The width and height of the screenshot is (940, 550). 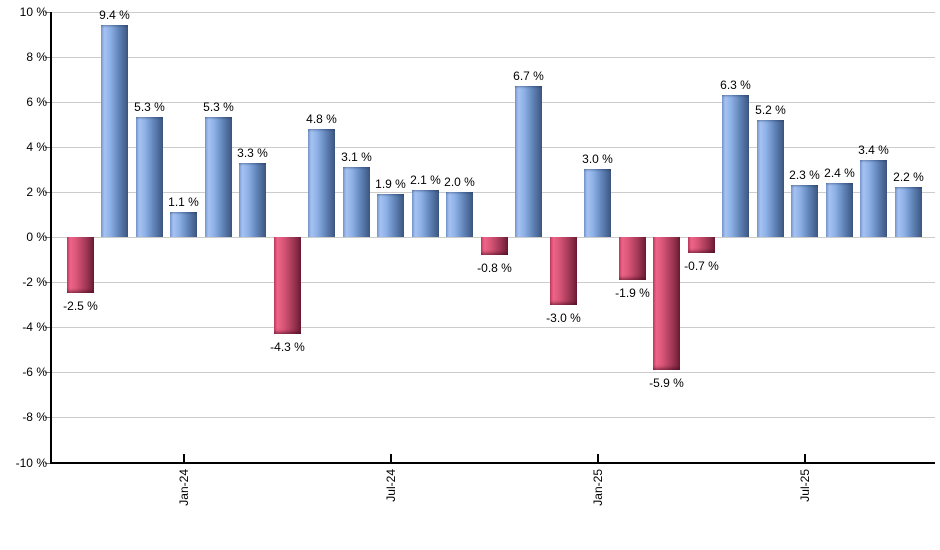 What do you see at coordinates (528, 76) in the screenshot?
I see `bar-value-label: 6.7 %` at bounding box center [528, 76].